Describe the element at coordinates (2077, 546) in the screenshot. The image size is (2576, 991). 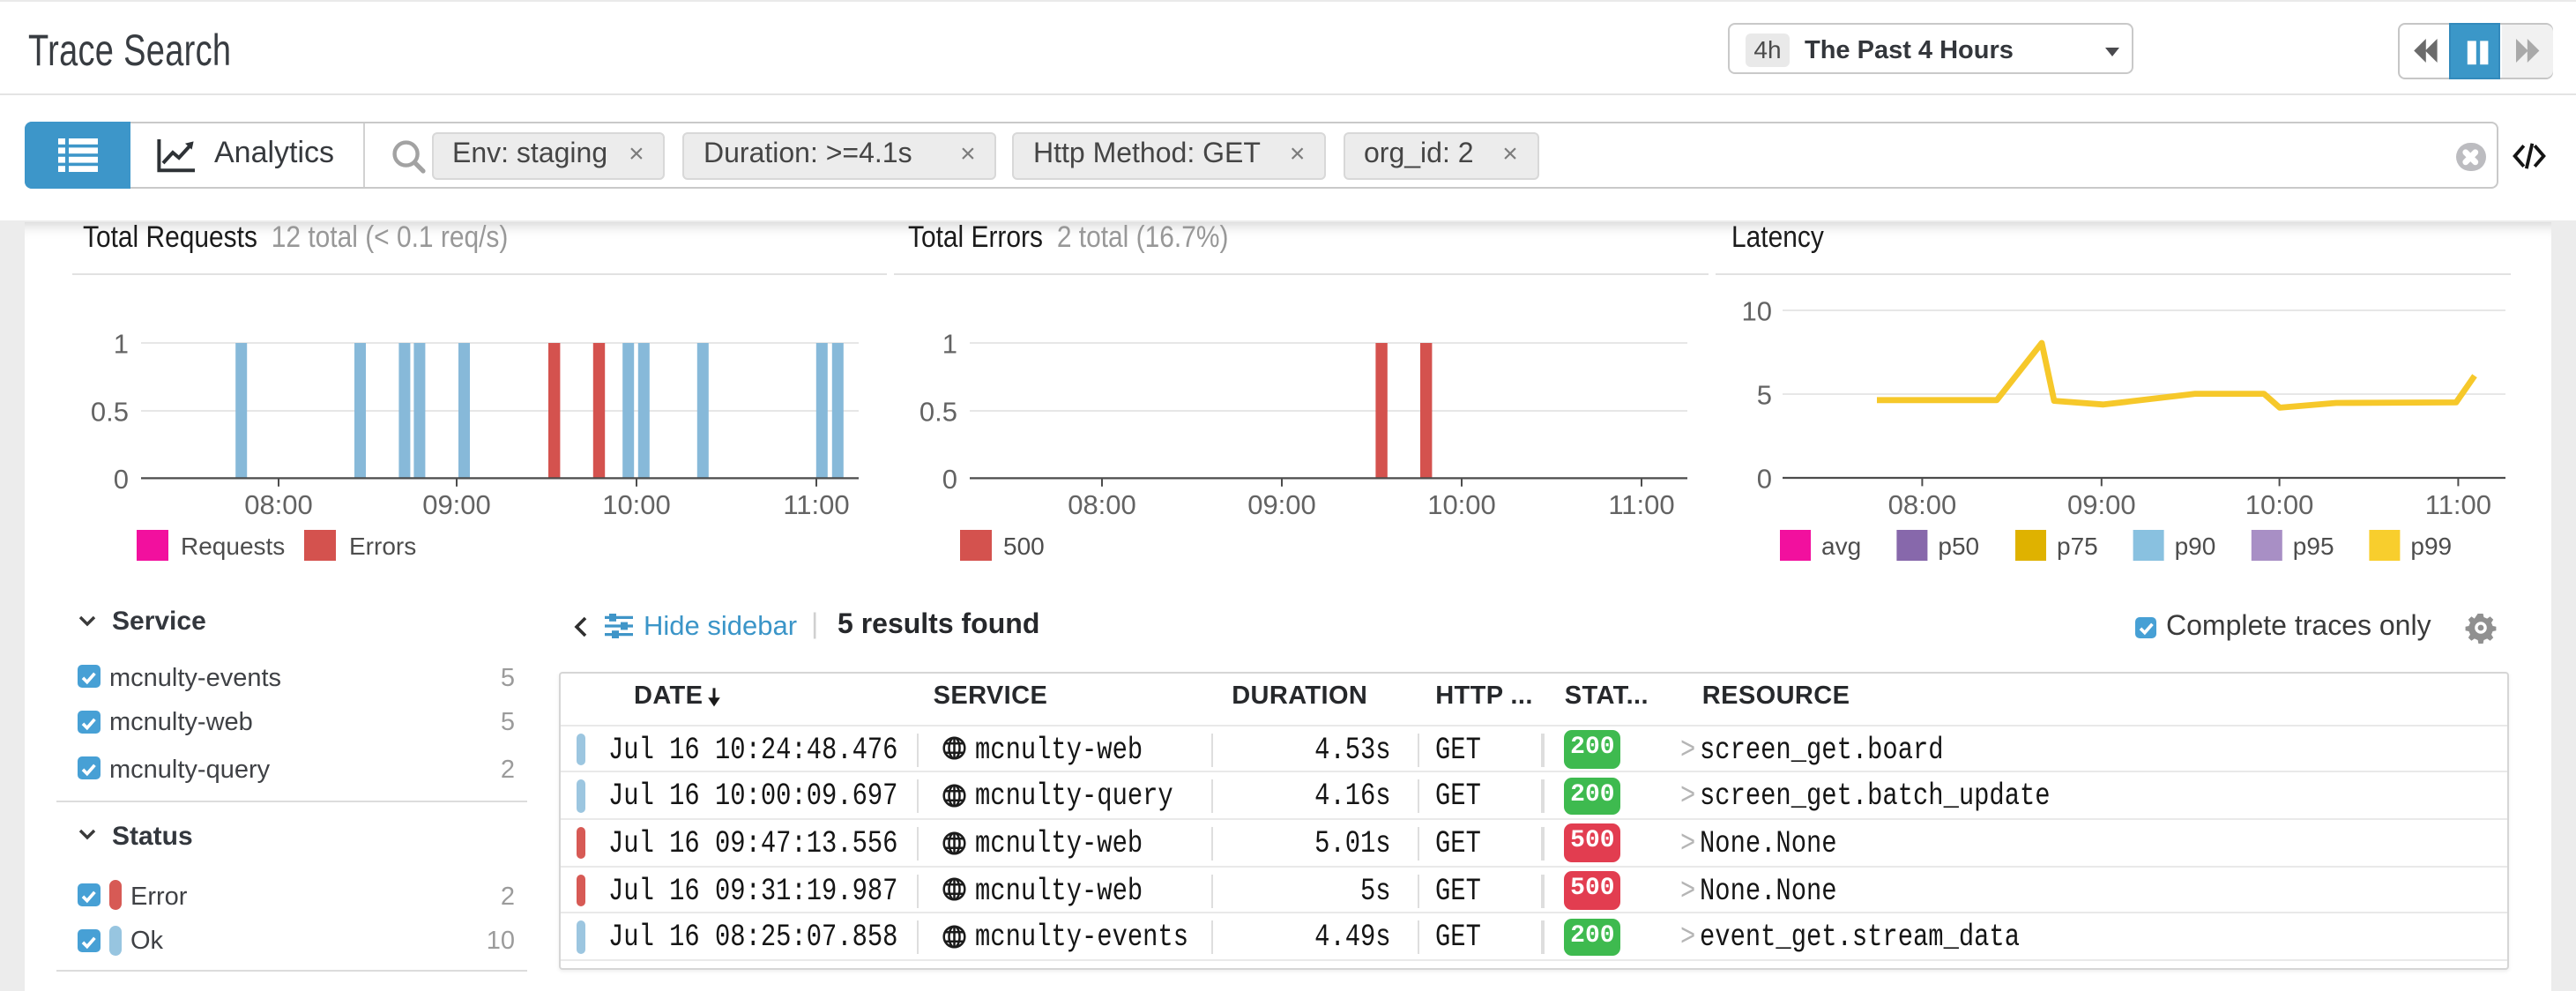
I see `svg-text: p75` at that location.